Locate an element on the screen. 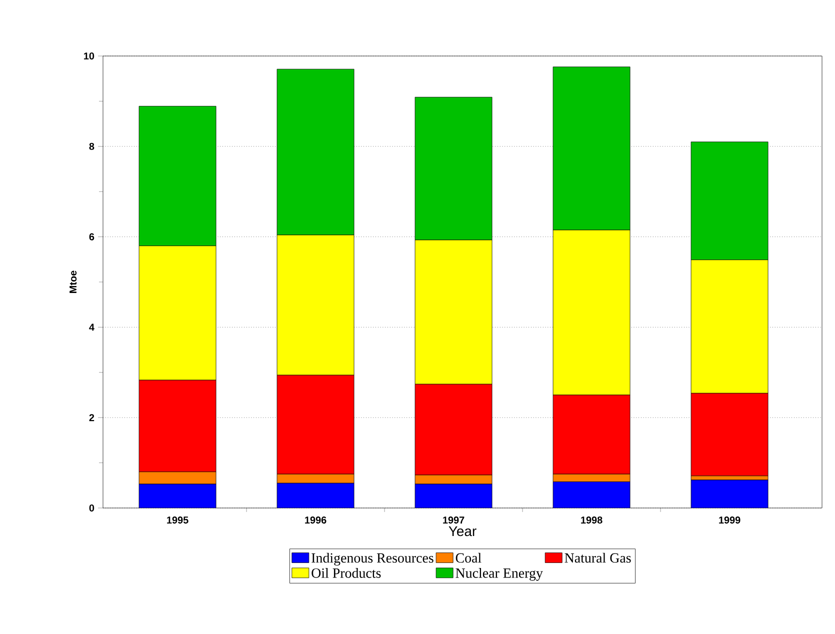  y-axis-title: Mtoe is located at coordinates (73, 281).